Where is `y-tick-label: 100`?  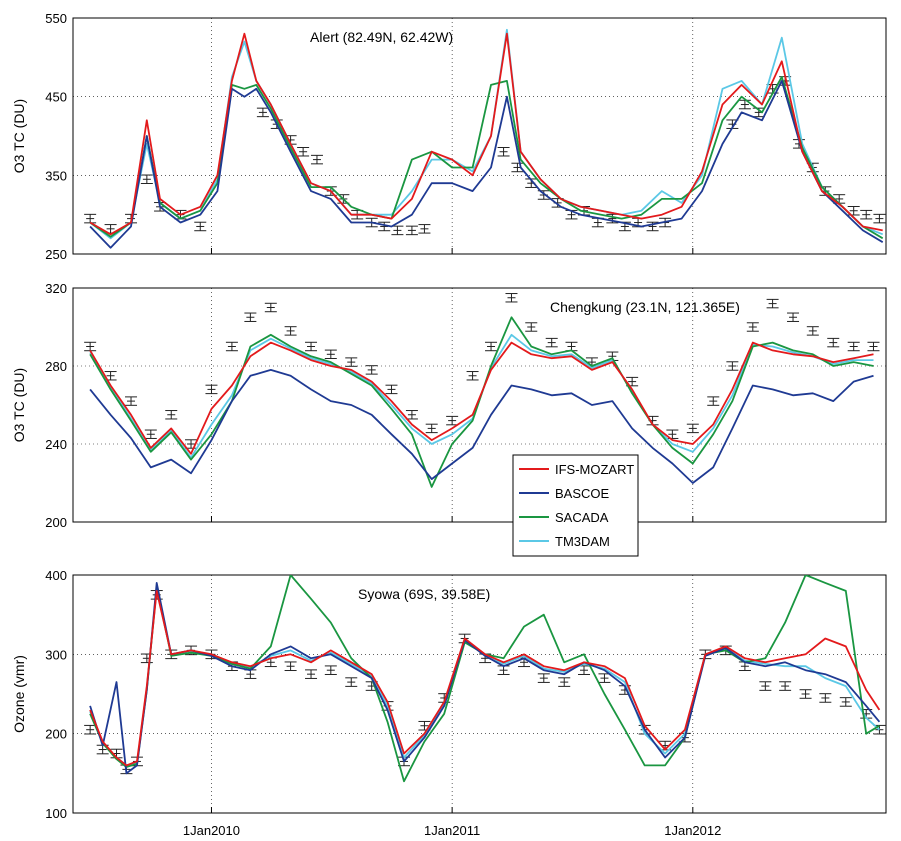 y-tick-label: 100 is located at coordinates (56, 813).